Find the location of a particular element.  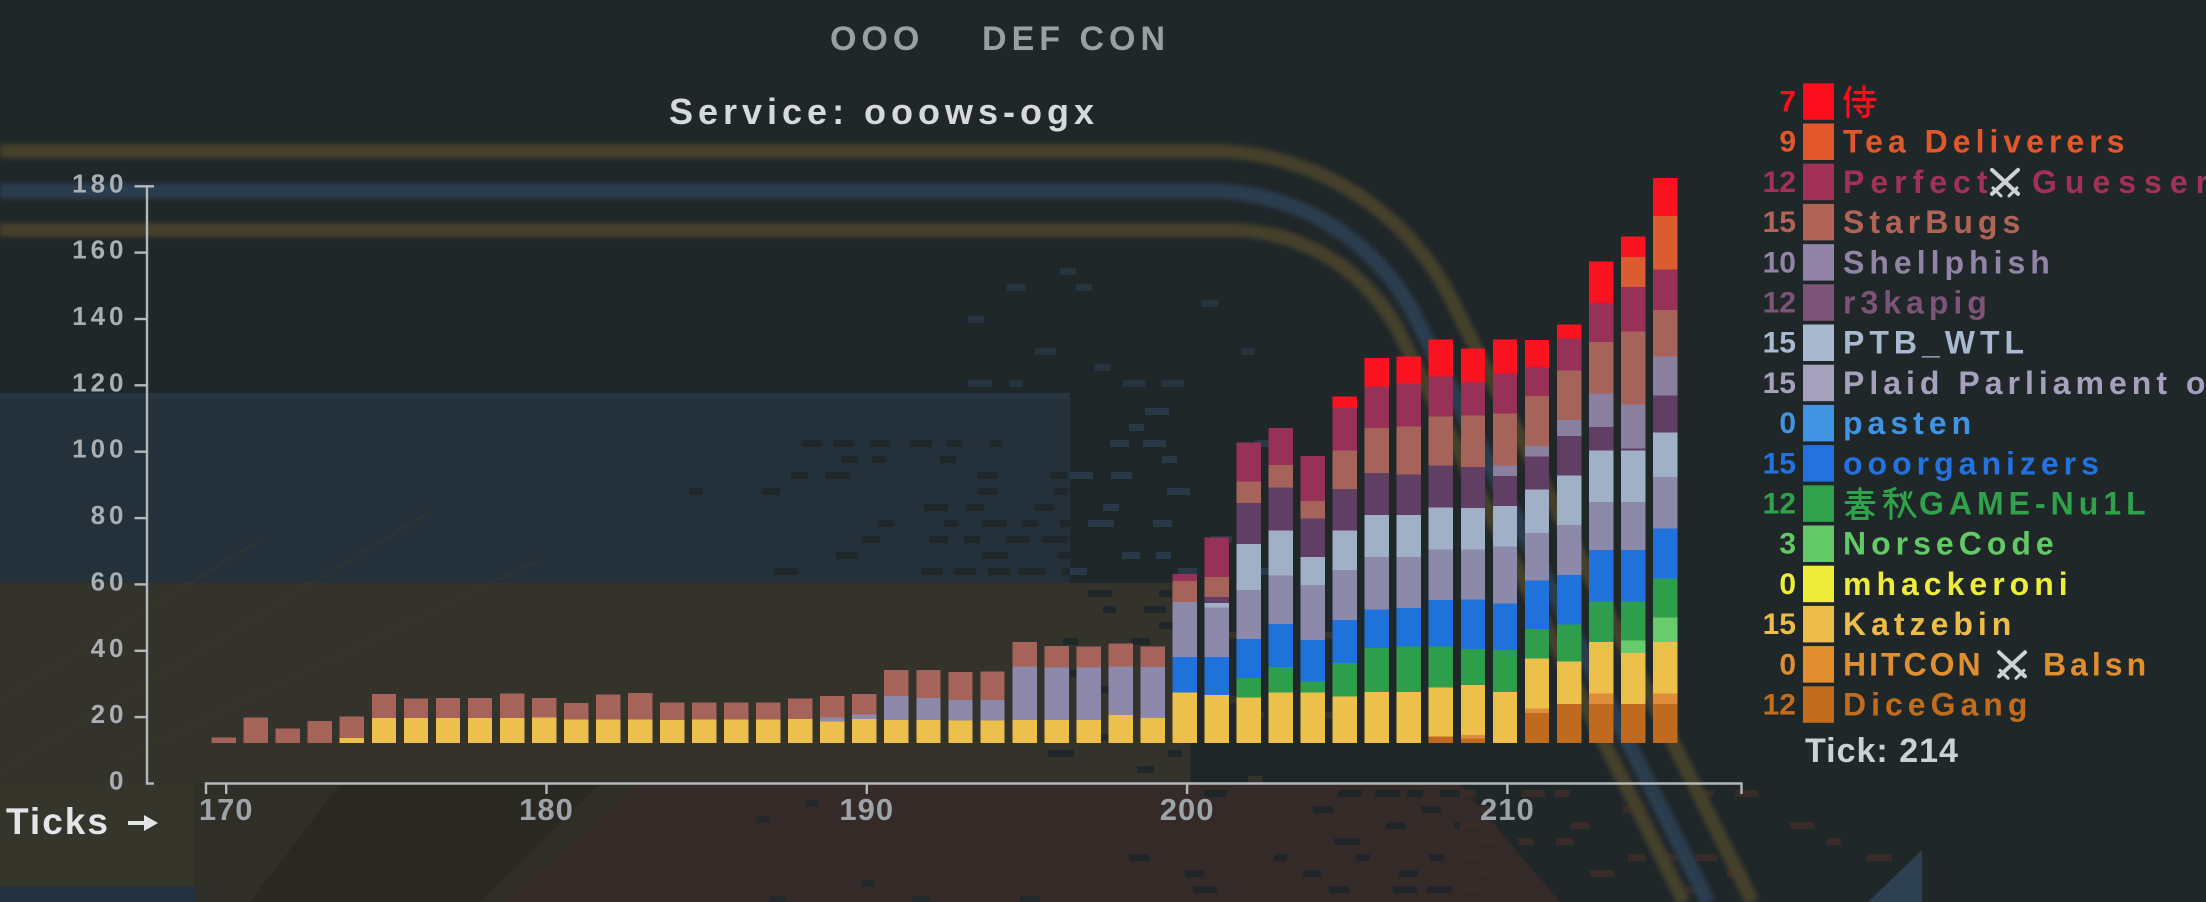

svg-text: 160 is located at coordinates (99, 250).